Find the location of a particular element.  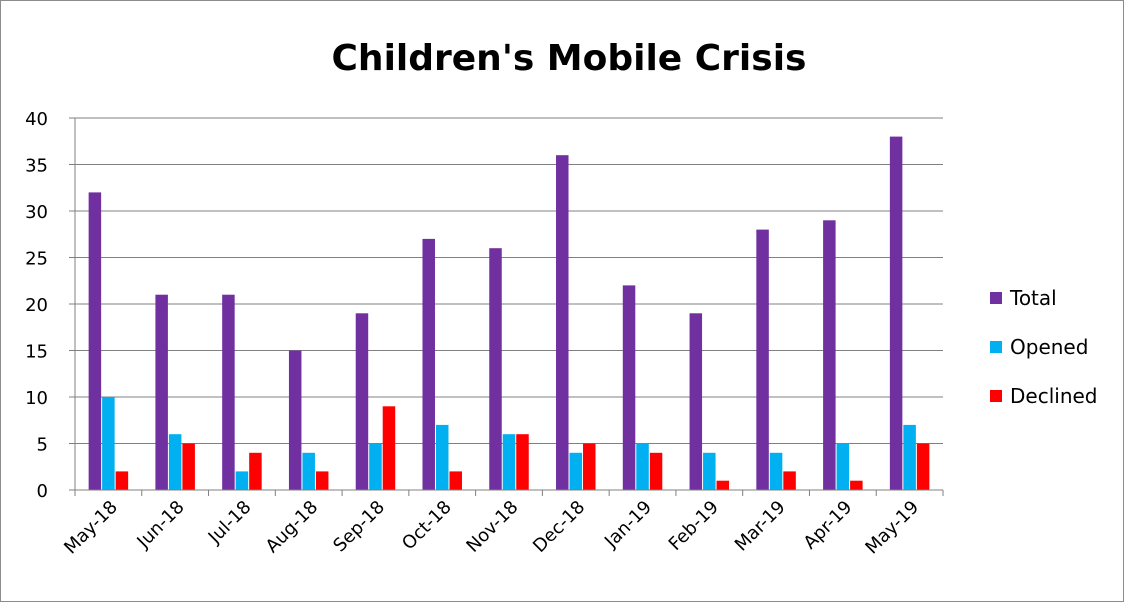

y-tick-label: 30 is located at coordinates (36, 212).